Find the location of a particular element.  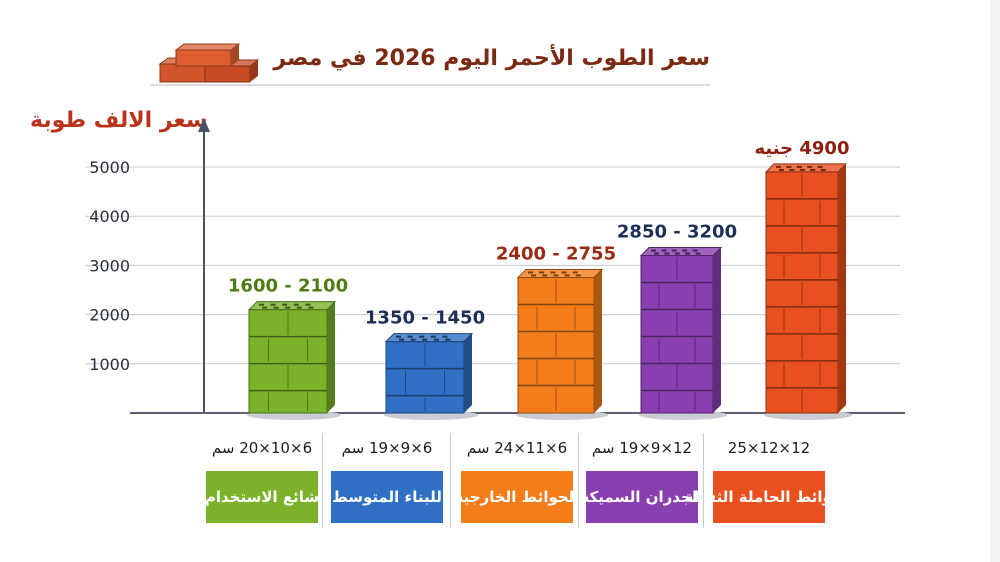

value-label-5: 4900 جنيه is located at coordinates (802, 148).